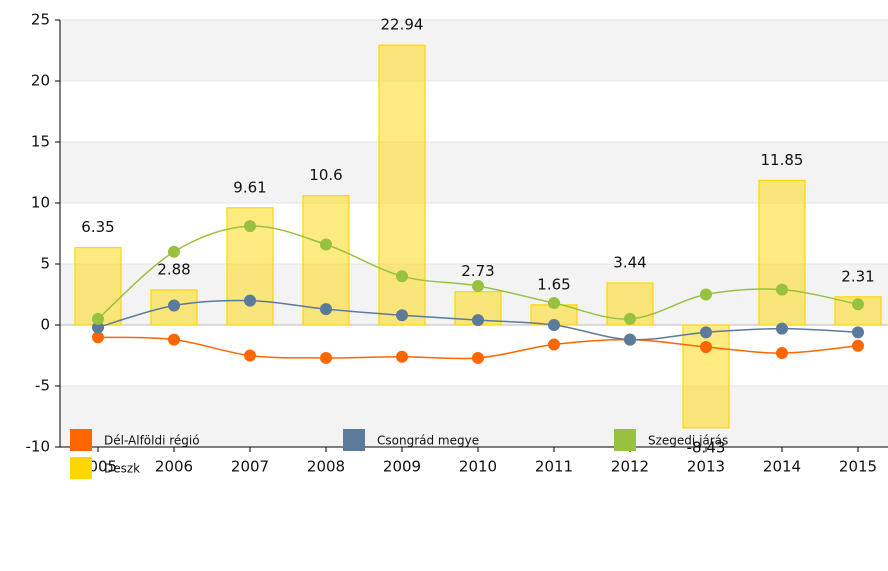 The image size is (888, 571). I want to click on bar-value-label: 11.85, so click(782, 160).